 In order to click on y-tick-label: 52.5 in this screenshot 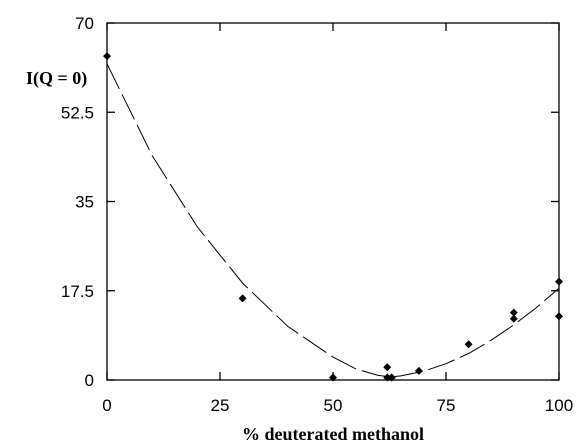, I will do `click(77, 112)`.